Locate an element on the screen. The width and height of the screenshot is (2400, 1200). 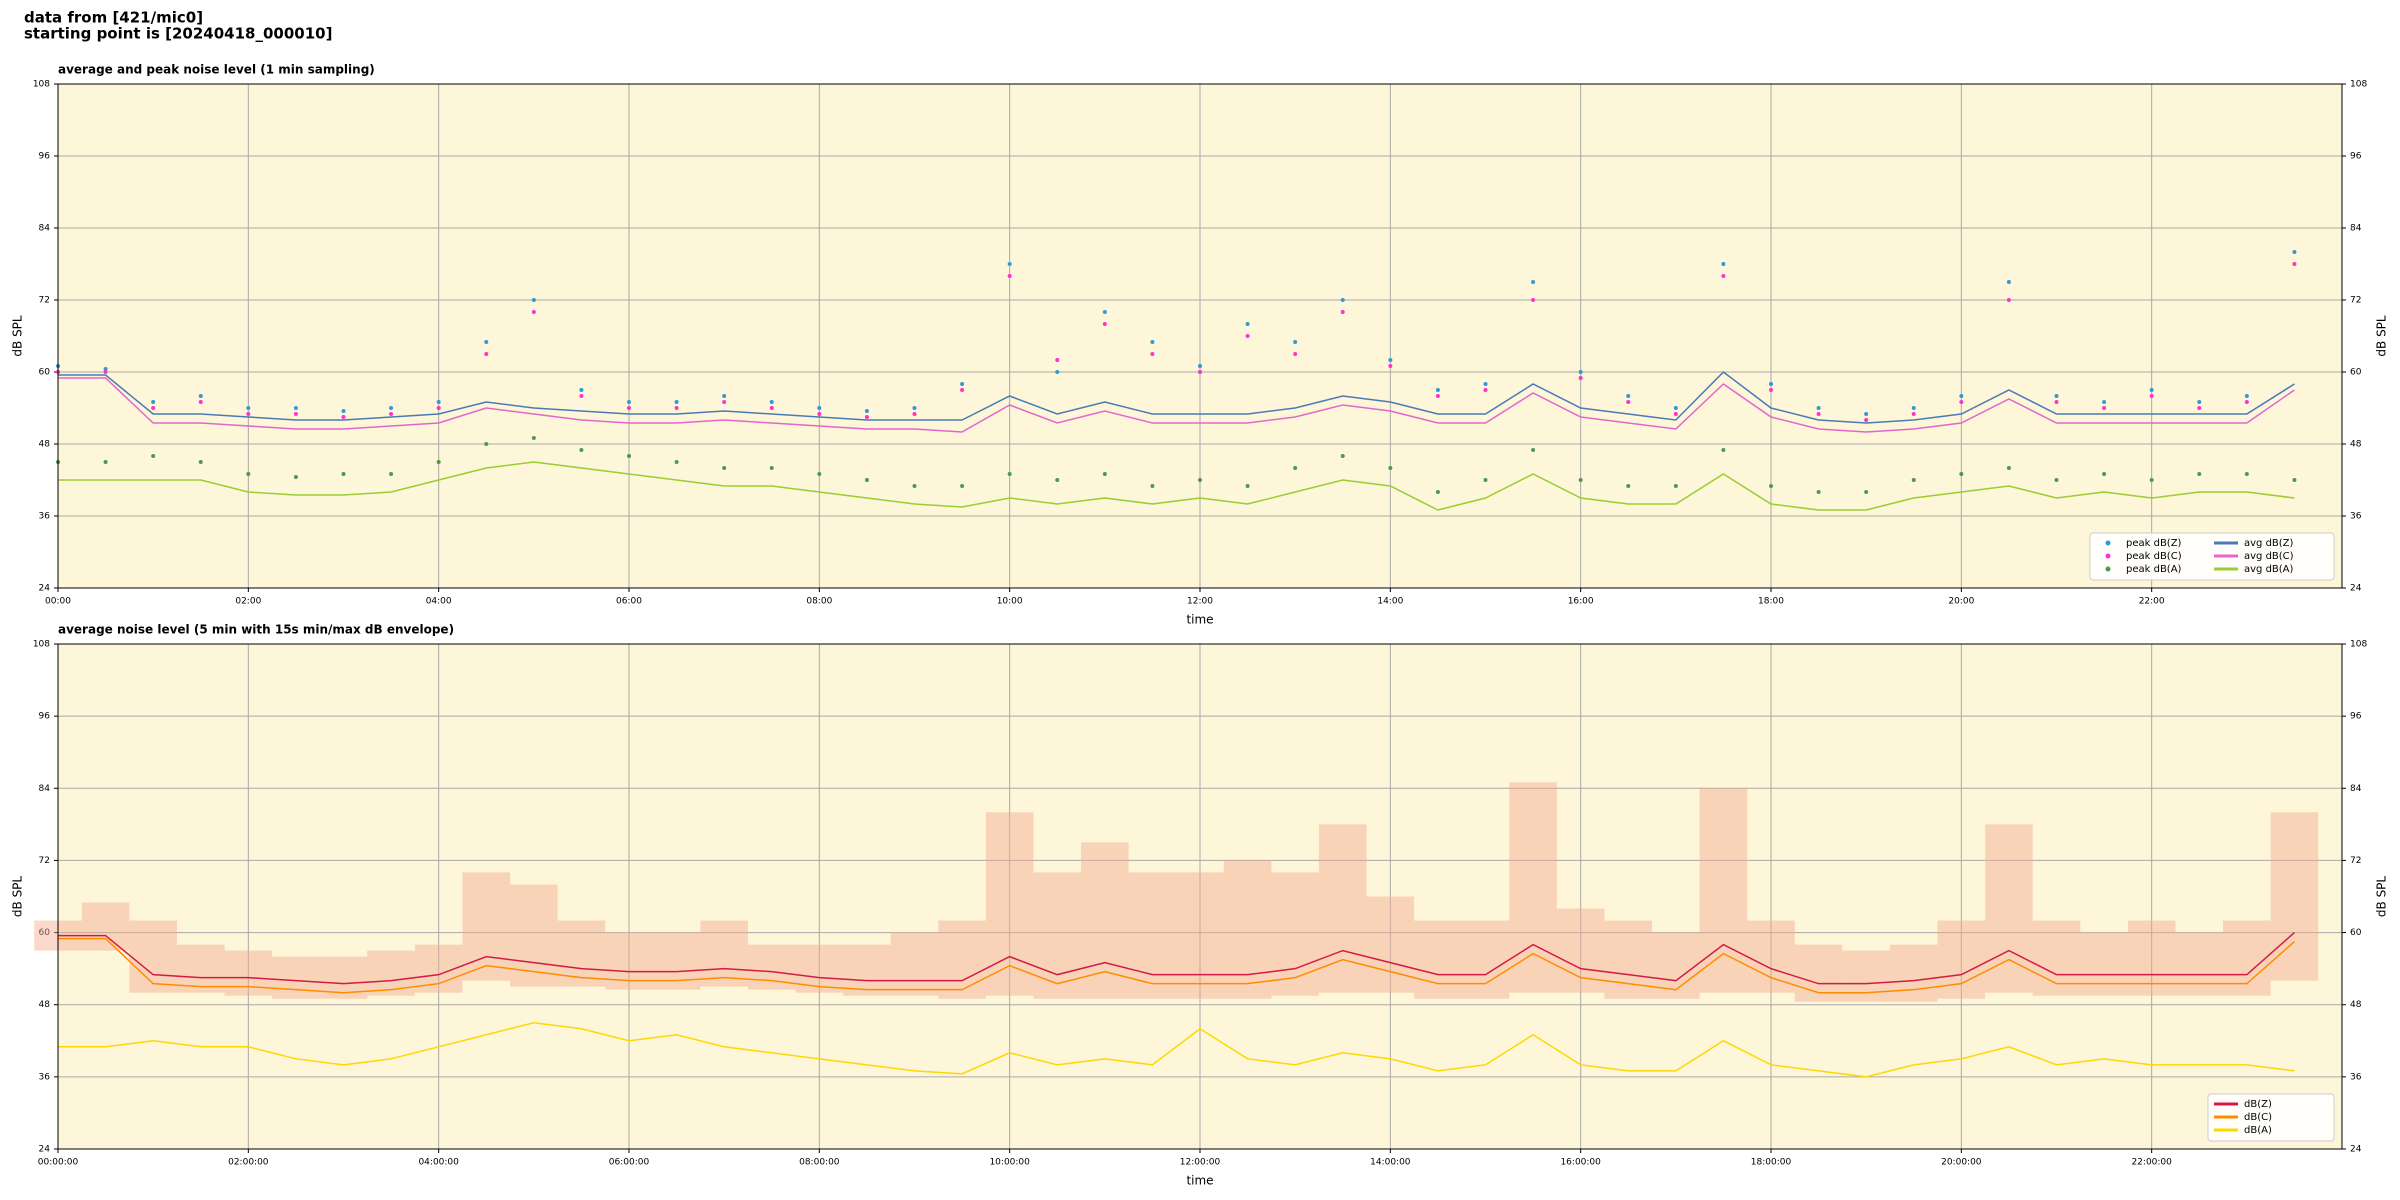
y-axis-label: dB SPL is located at coordinates (2382, 897).